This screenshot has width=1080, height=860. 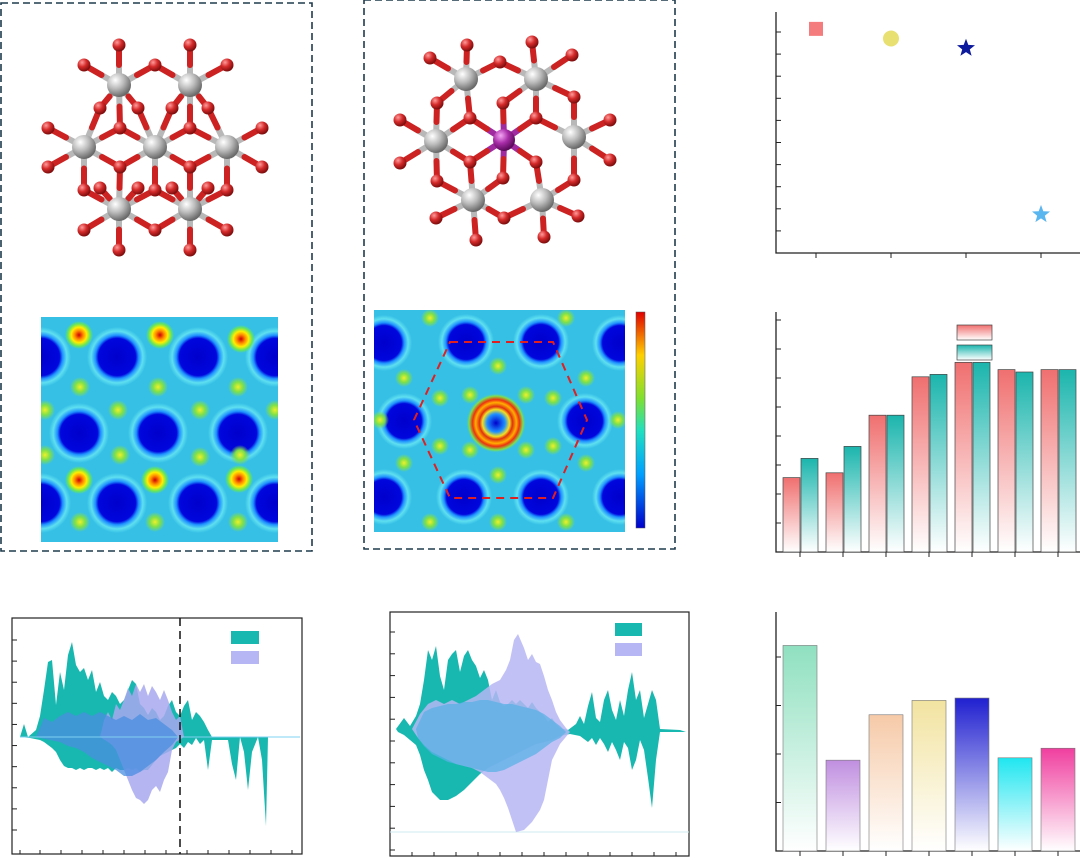 I want to click on dos-panel-middle, so click(x=539, y=734).